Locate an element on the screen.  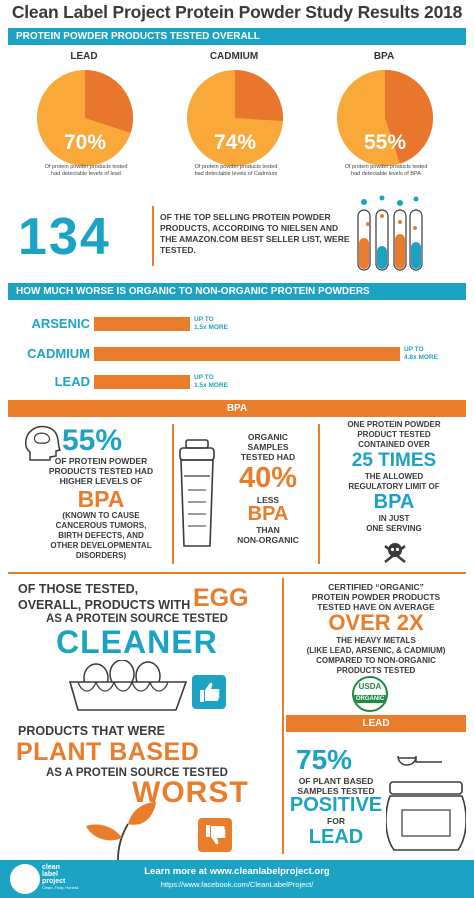
lead-top: OF PLANT BASED SAMPLES TESTED is located at coordinates (336, 786).